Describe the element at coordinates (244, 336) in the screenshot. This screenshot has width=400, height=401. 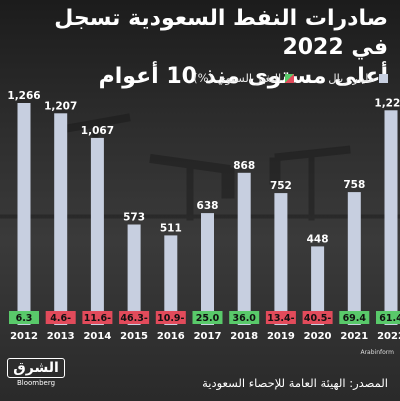
I see `x-tick-2018: 2018` at that location.